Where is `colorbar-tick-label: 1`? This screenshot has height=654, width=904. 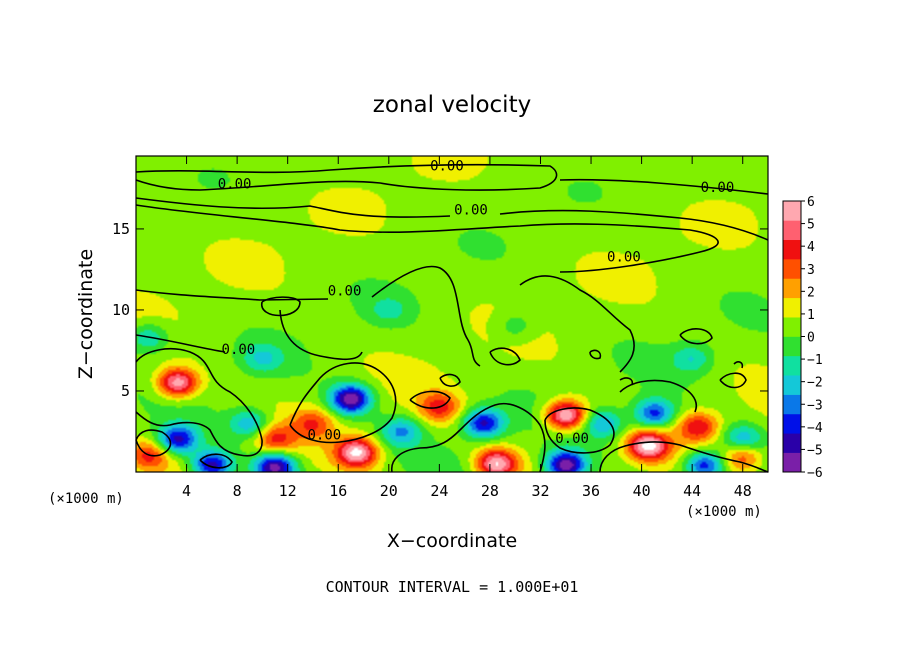 colorbar-tick-label: 1 is located at coordinates (811, 315).